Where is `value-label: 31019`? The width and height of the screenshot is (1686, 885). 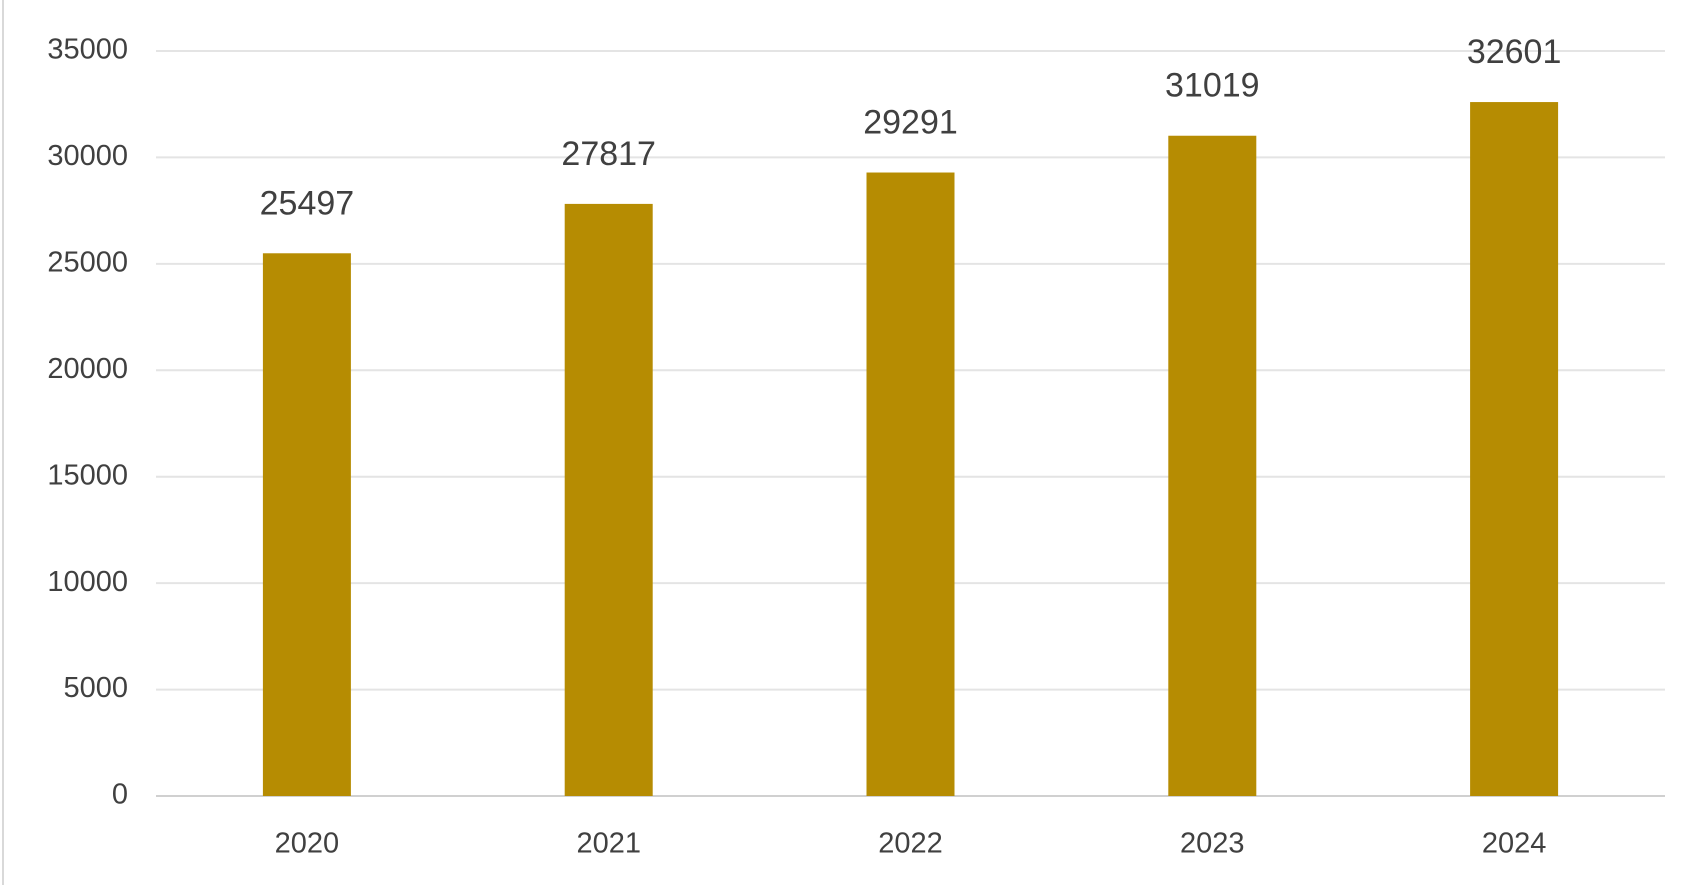 value-label: 31019 is located at coordinates (1212, 86).